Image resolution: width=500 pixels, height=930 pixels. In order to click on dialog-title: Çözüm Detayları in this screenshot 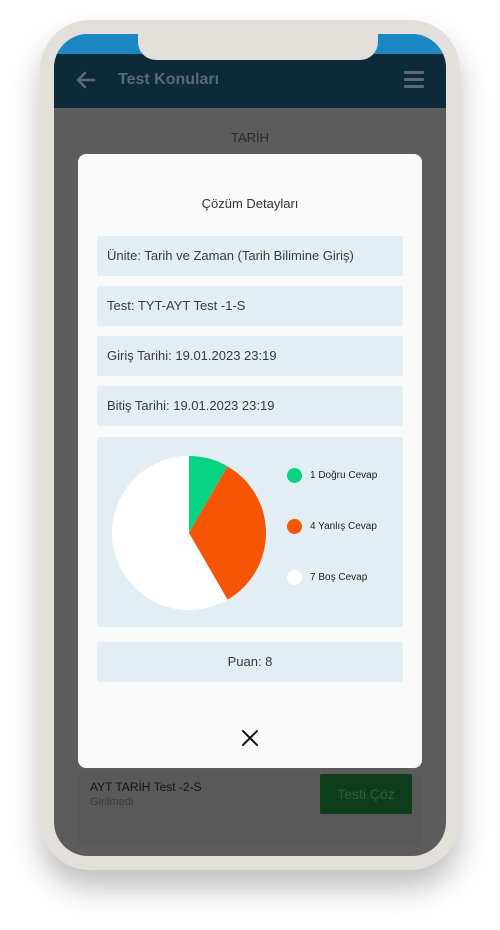, I will do `click(250, 203)`.